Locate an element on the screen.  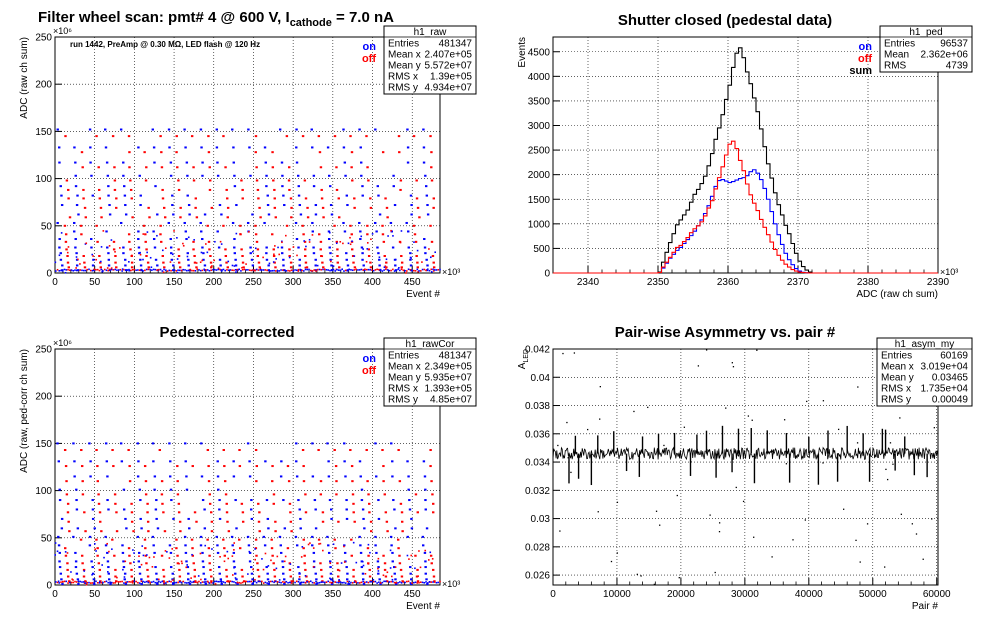
ped-ytick-label: 4000 is located at coordinates (539, 77).